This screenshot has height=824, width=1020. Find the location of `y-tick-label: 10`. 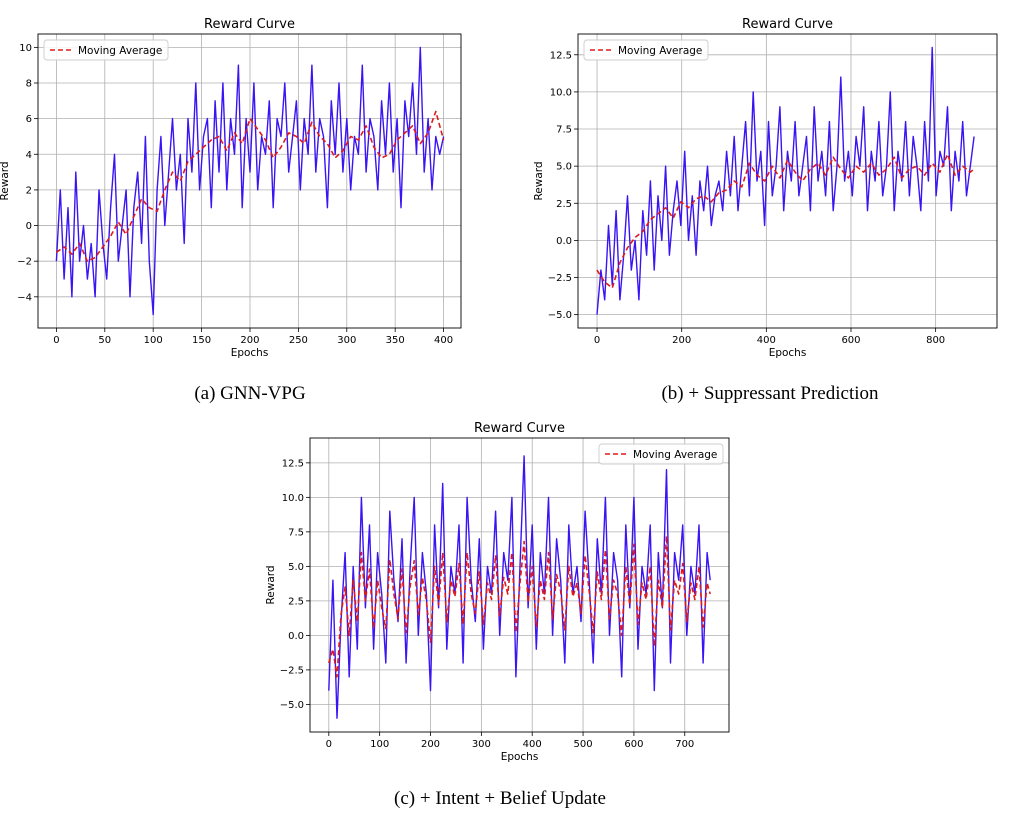

y-tick-label: 10 is located at coordinates (25, 48).